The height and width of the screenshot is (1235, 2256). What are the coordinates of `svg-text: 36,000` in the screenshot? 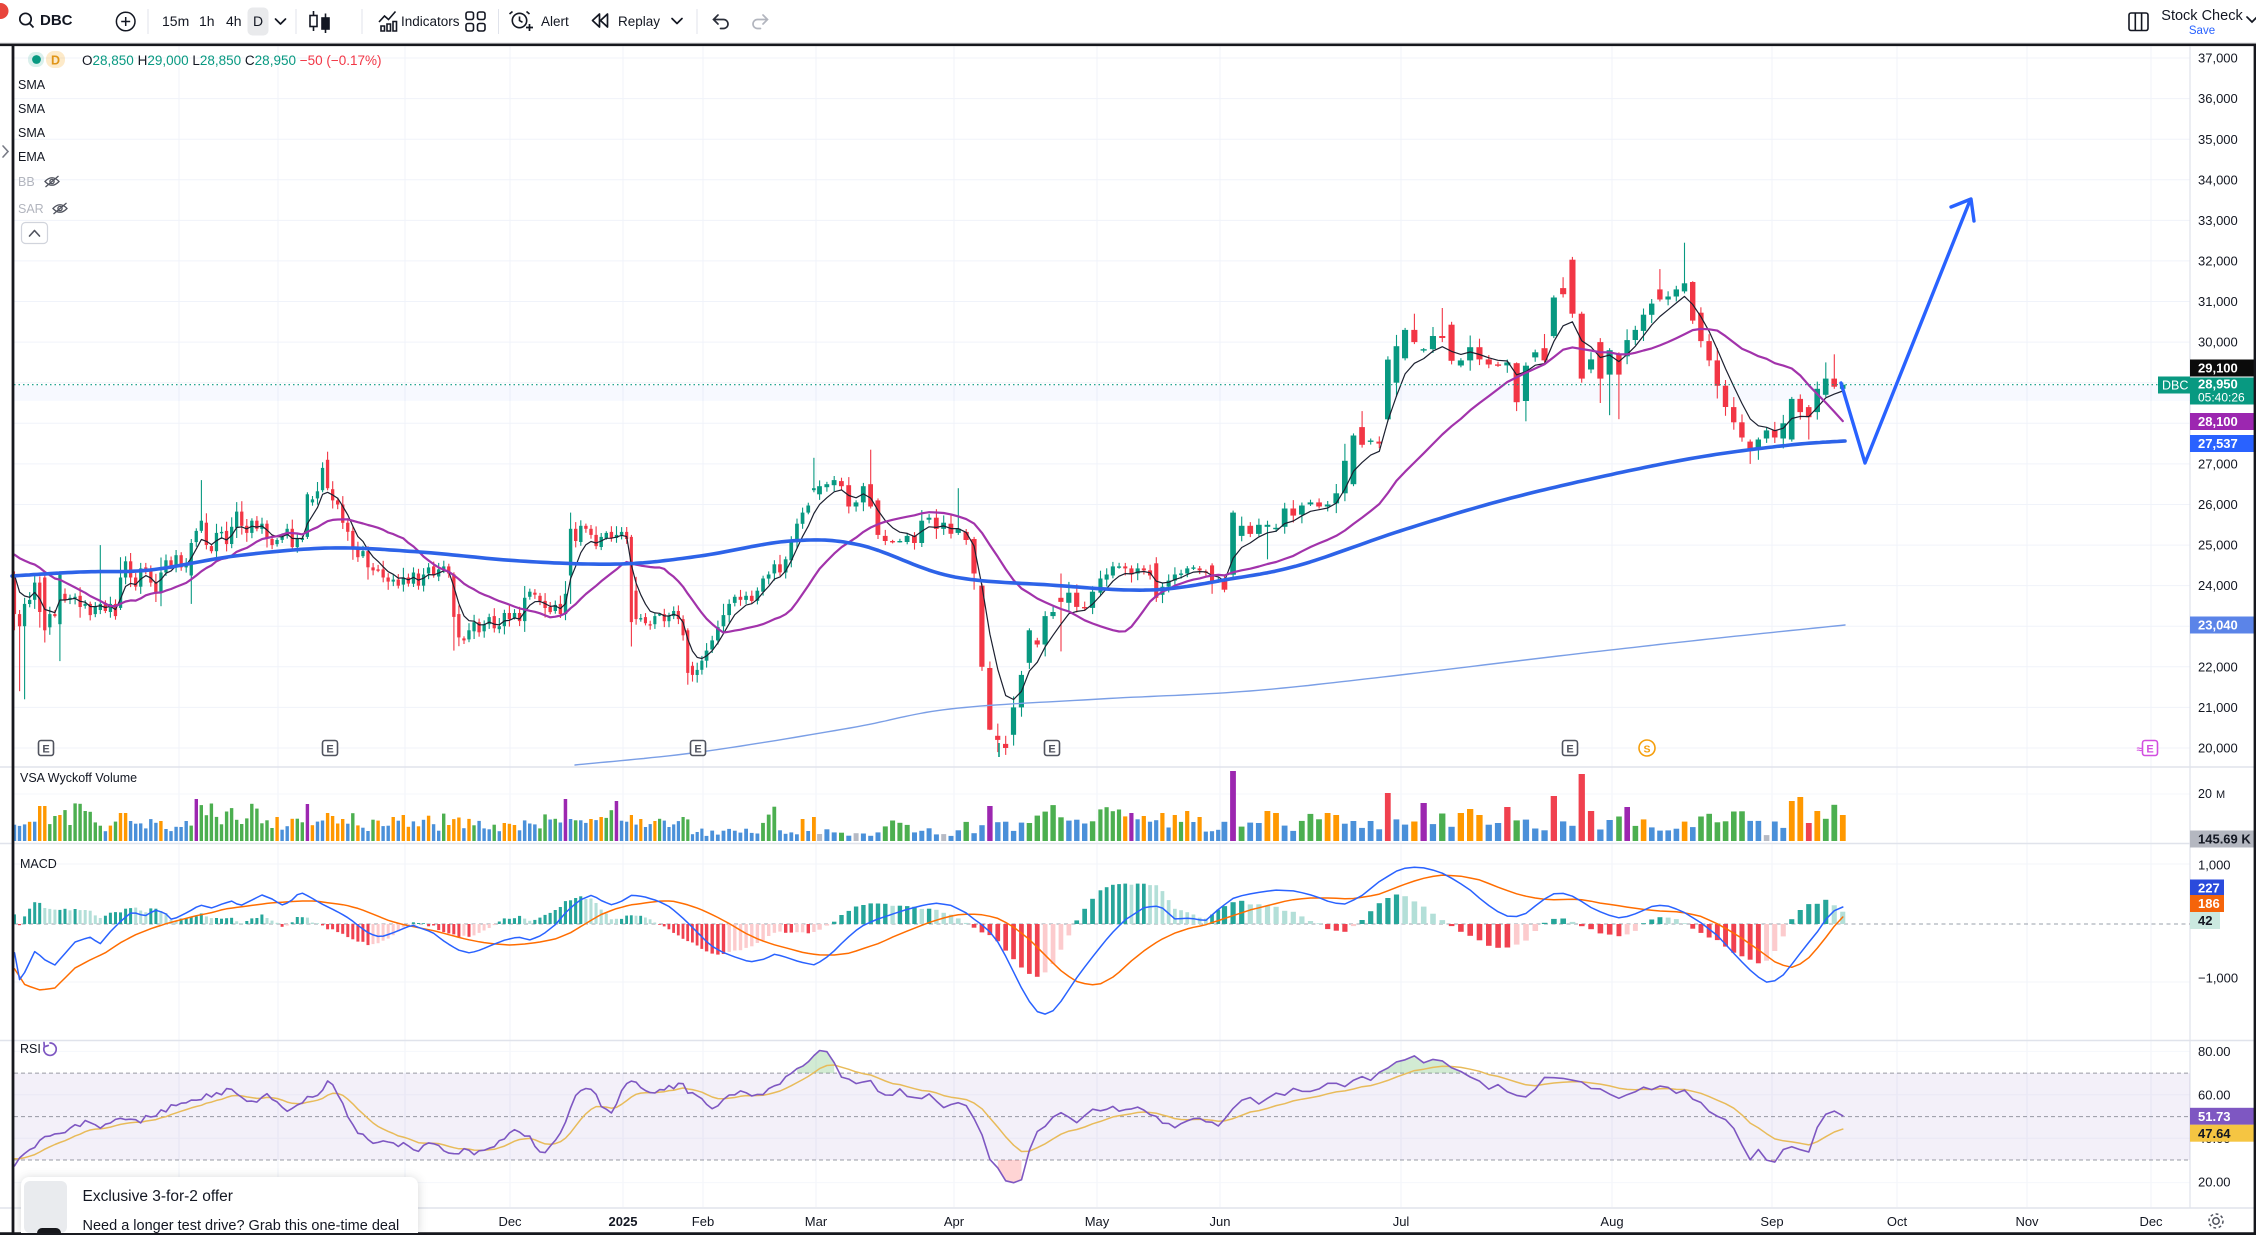 It's located at (2218, 98).